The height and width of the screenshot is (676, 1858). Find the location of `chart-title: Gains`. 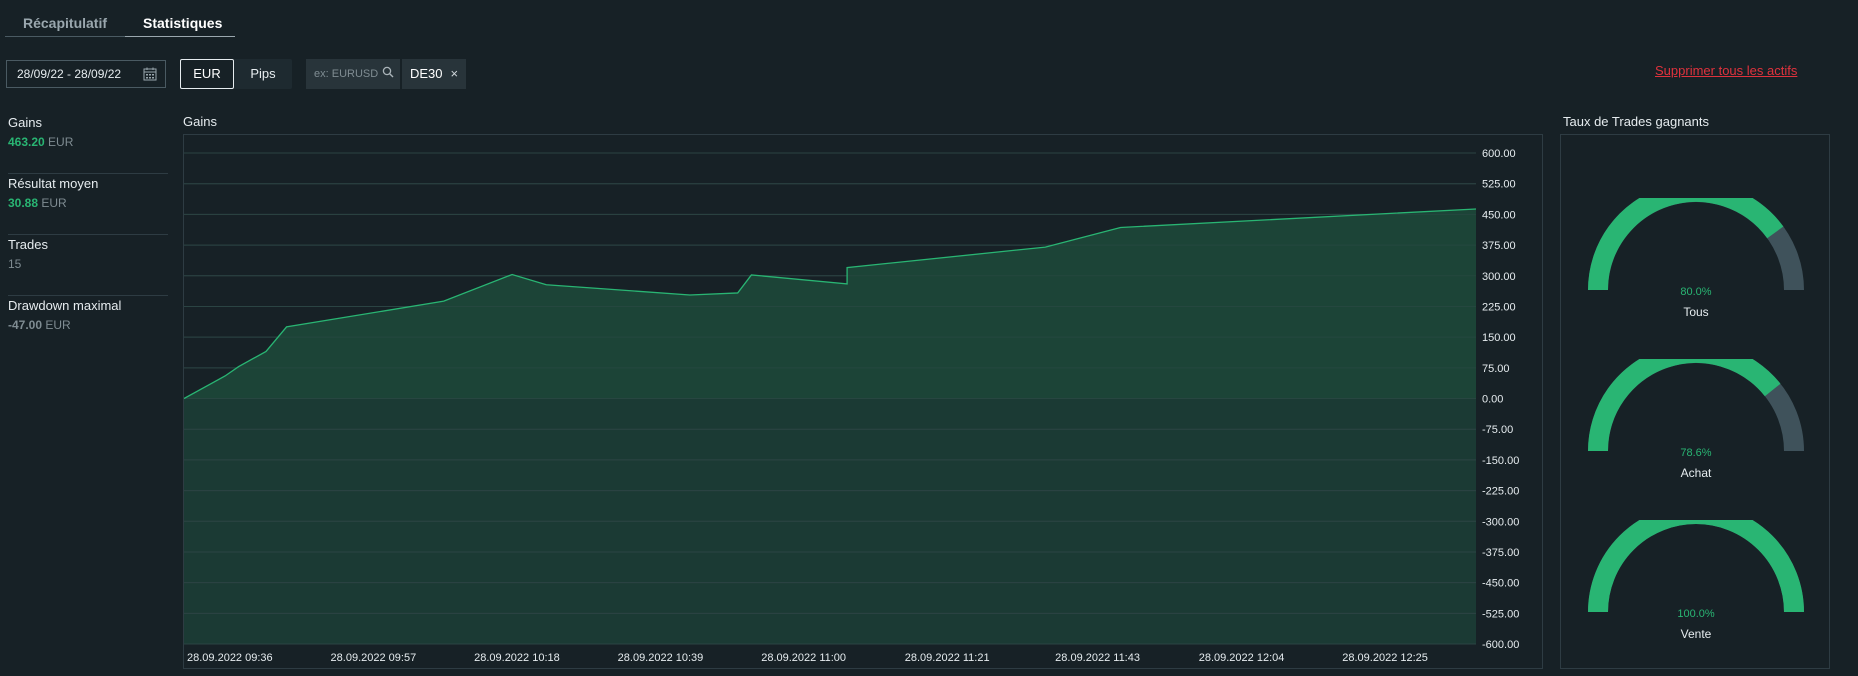

chart-title: Gains is located at coordinates (200, 121).